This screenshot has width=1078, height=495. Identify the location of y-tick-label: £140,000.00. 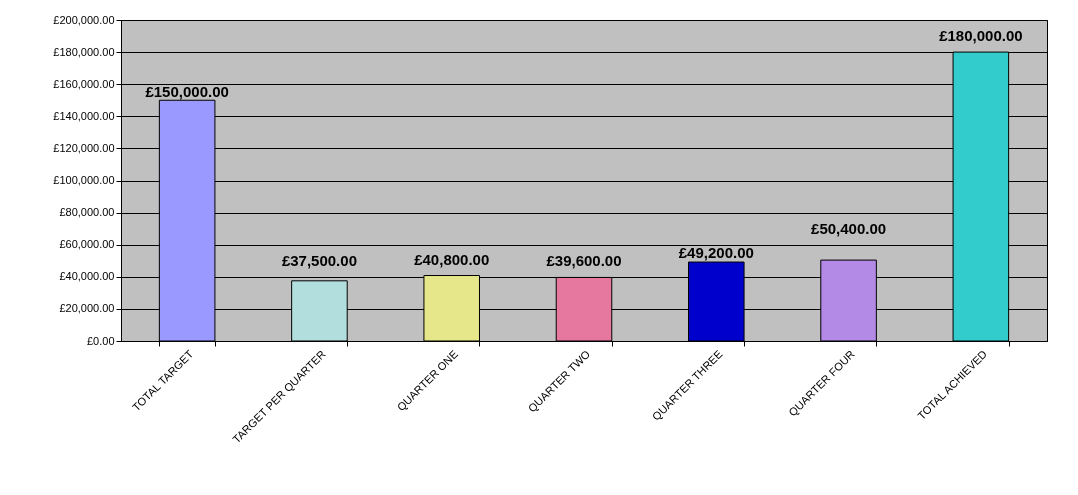
(84, 115).